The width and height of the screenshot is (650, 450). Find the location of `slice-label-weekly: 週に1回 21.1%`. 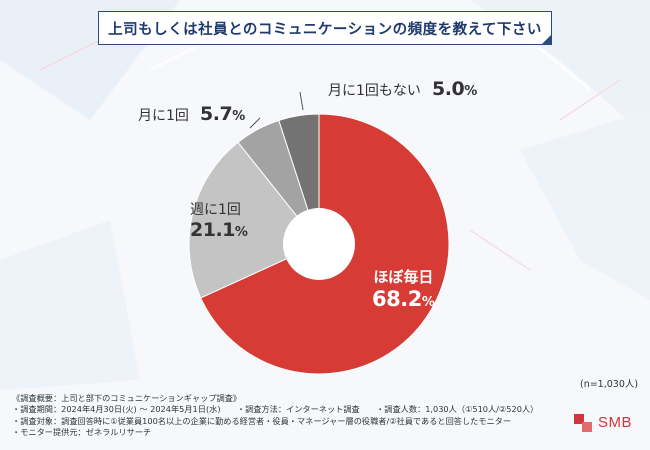

slice-label-weekly: 週に1回 21.1% is located at coordinates (219, 220).